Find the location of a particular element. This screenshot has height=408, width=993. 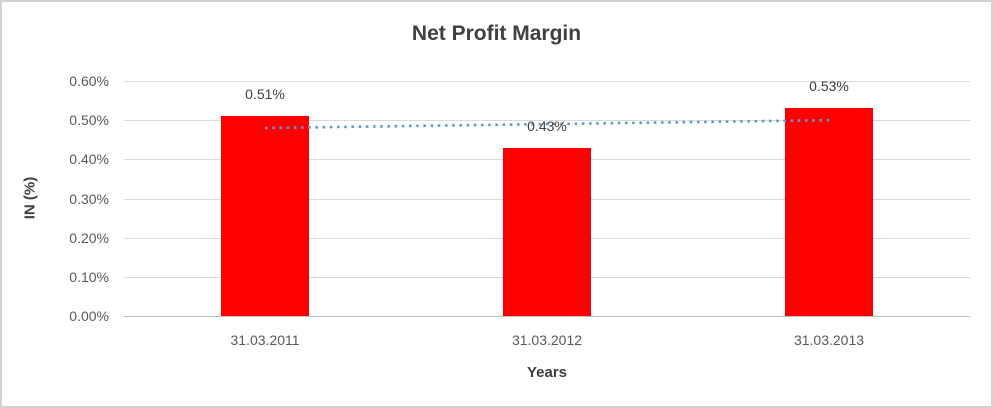

y-tick-label: 0.60% is located at coordinates (89, 81).